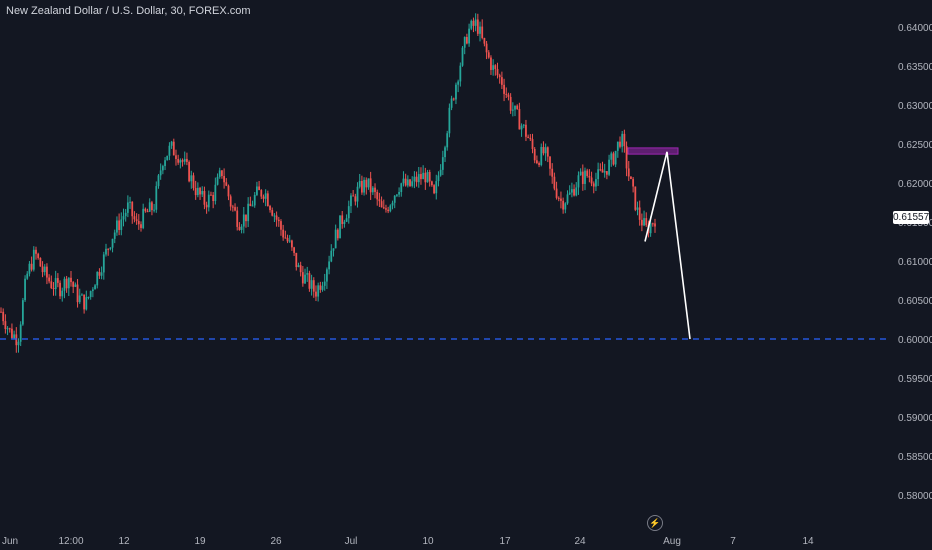 The width and height of the screenshot is (932, 550). I want to click on x-tick-label: 26, so click(276, 541).